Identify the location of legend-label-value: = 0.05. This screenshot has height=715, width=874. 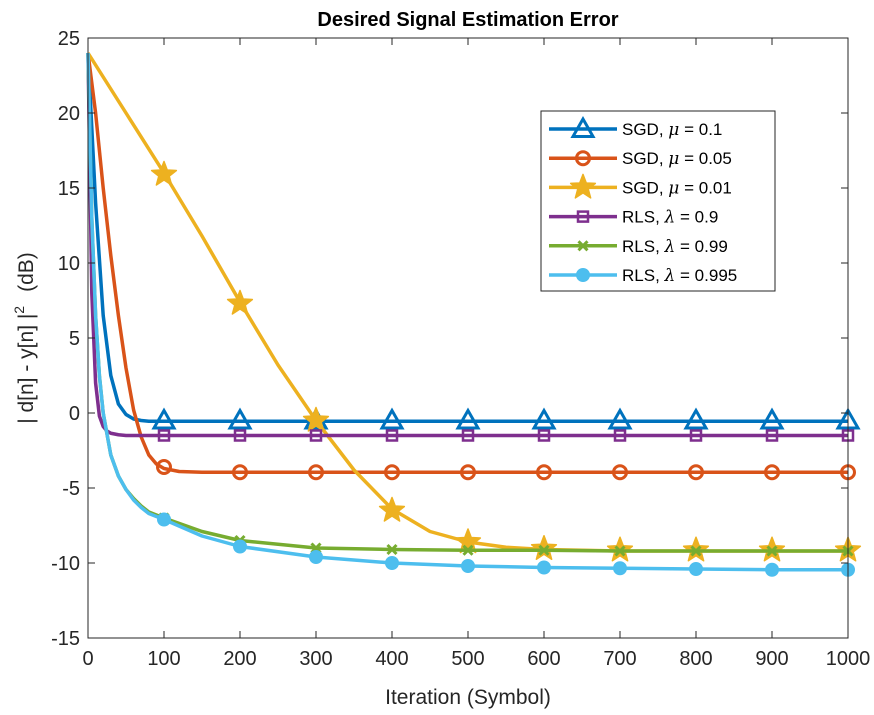
(705, 158).